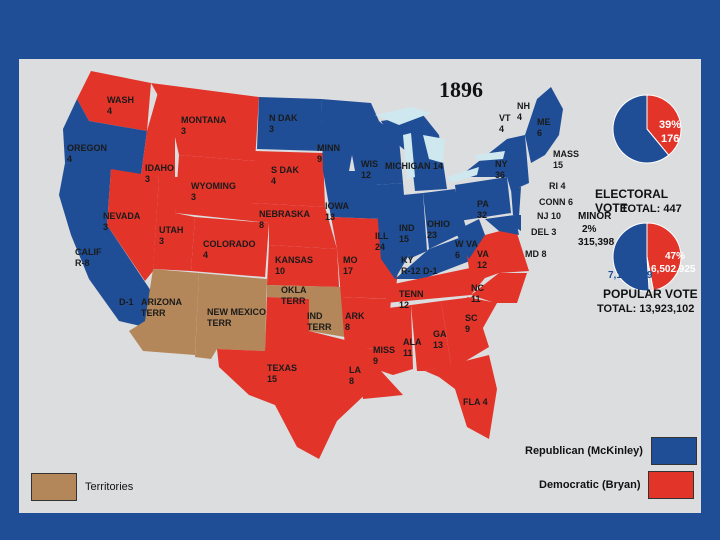 This screenshot has width=720, height=540. Describe the element at coordinates (159, 173) in the screenshot. I see `state-label-idaho: IDAHO 3` at that location.